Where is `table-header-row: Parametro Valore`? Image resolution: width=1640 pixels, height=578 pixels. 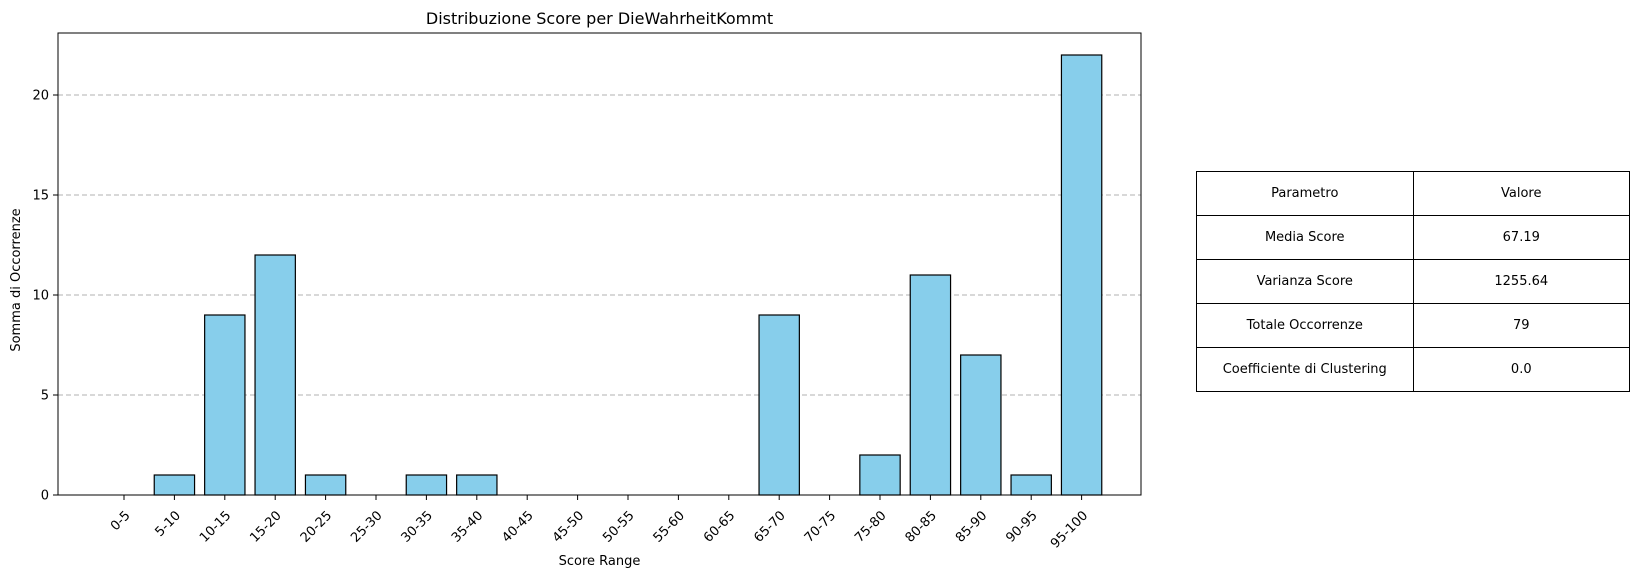 table-header-row: Parametro Valore is located at coordinates (1413, 193).